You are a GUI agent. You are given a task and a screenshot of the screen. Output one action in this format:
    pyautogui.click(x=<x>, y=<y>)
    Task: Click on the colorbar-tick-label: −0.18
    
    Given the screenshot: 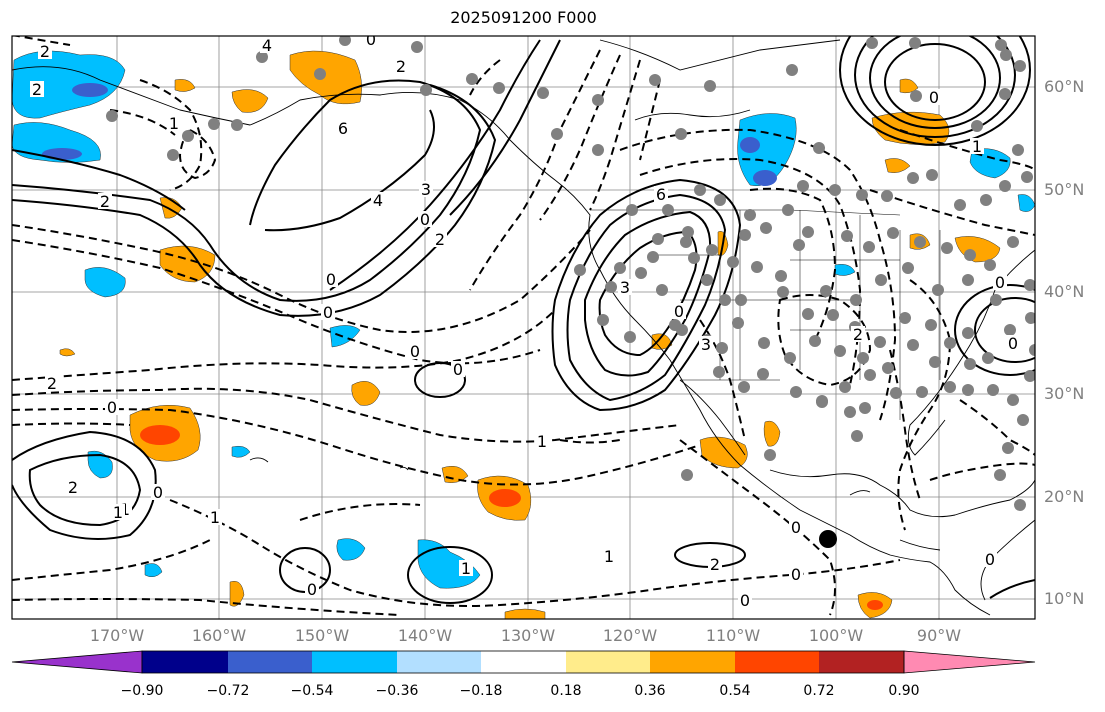 What is the action you would take?
    pyautogui.click(x=481, y=691)
    